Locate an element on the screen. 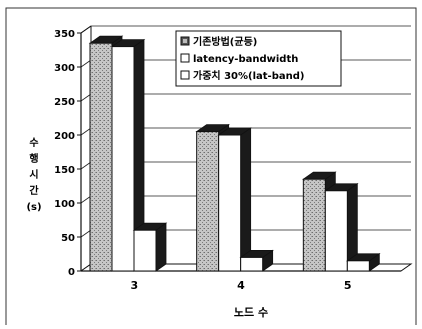 The height and width of the screenshot is (329, 422). y-tick-label-3: 150 is located at coordinates (64, 170).